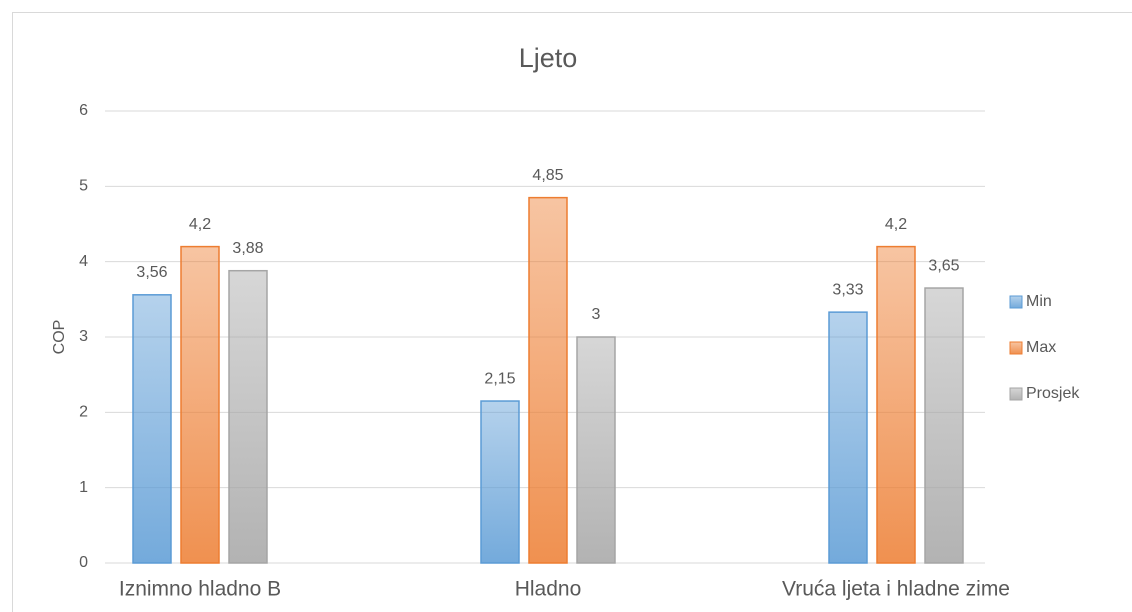 The image size is (1132, 612). I want to click on y-tick-label: 1, so click(83, 487).